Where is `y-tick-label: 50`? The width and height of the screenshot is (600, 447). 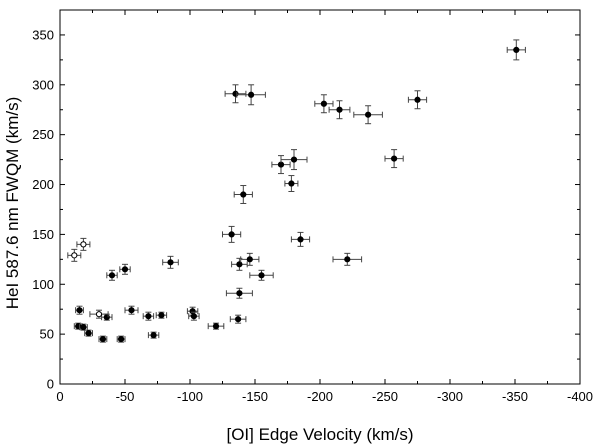 y-tick-label: 50 is located at coordinates (47, 334).